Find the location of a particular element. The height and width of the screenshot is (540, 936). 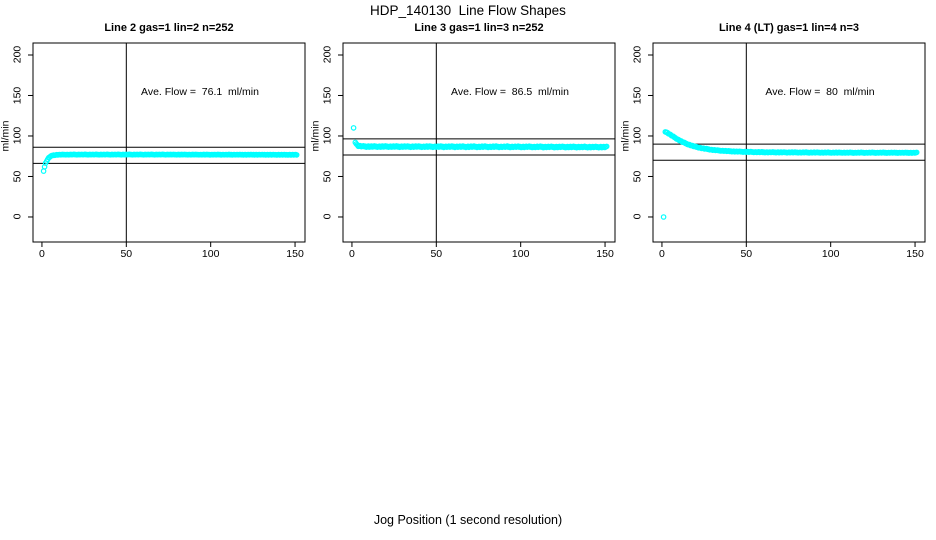

panel-title: Line 3 gas=1 lin=3 n=252 is located at coordinates (479, 28).